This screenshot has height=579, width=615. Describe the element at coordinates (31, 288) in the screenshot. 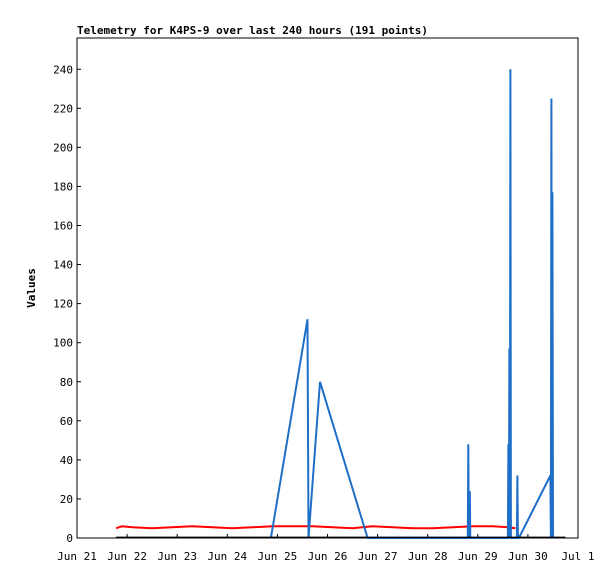

I see `y-axis-label: Values` at that location.